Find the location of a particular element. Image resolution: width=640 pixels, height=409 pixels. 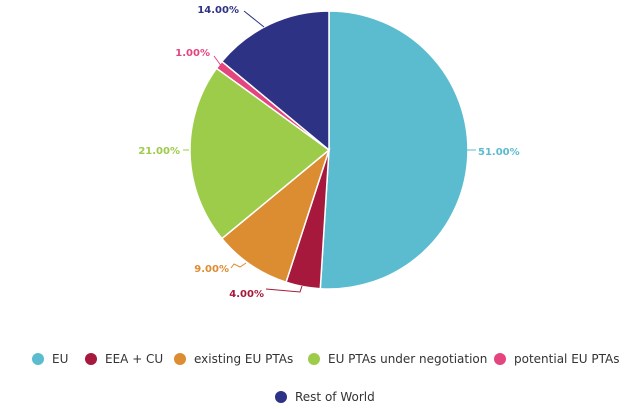

connector-rest-of-world is located at coordinates (254, 19).